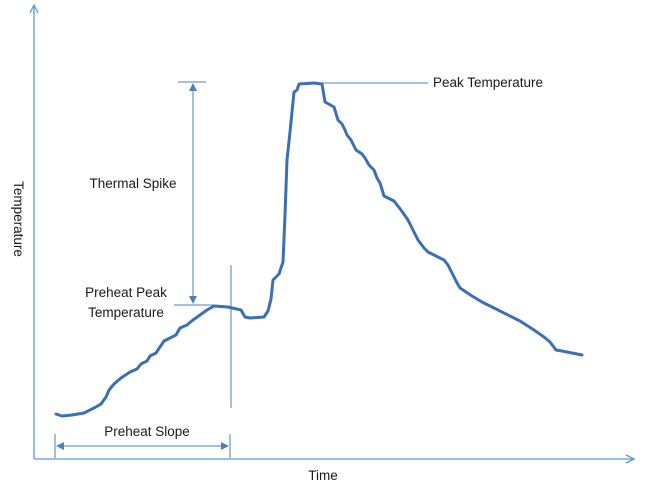 Image resolution: width=647 pixels, height=484 pixels. What do you see at coordinates (488, 82) in the screenshot?
I see `peak-temperature-label: Peak Temperature` at bounding box center [488, 82].